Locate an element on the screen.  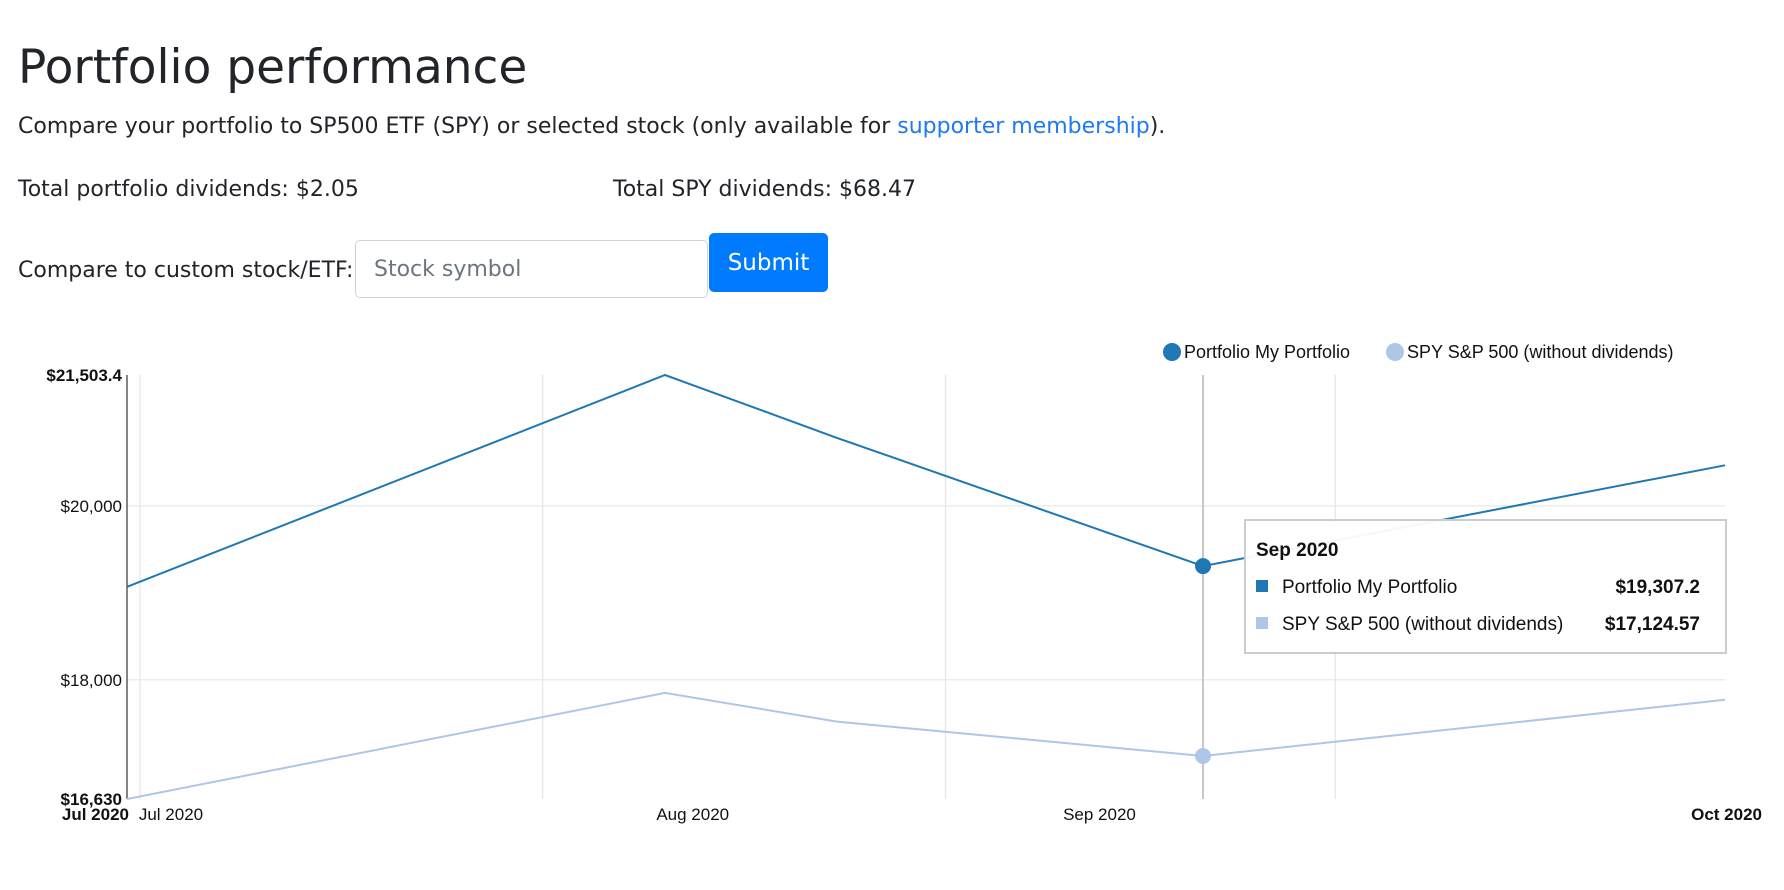
y-tick-label: $21,503.4 is located at coordinates (84, 375).